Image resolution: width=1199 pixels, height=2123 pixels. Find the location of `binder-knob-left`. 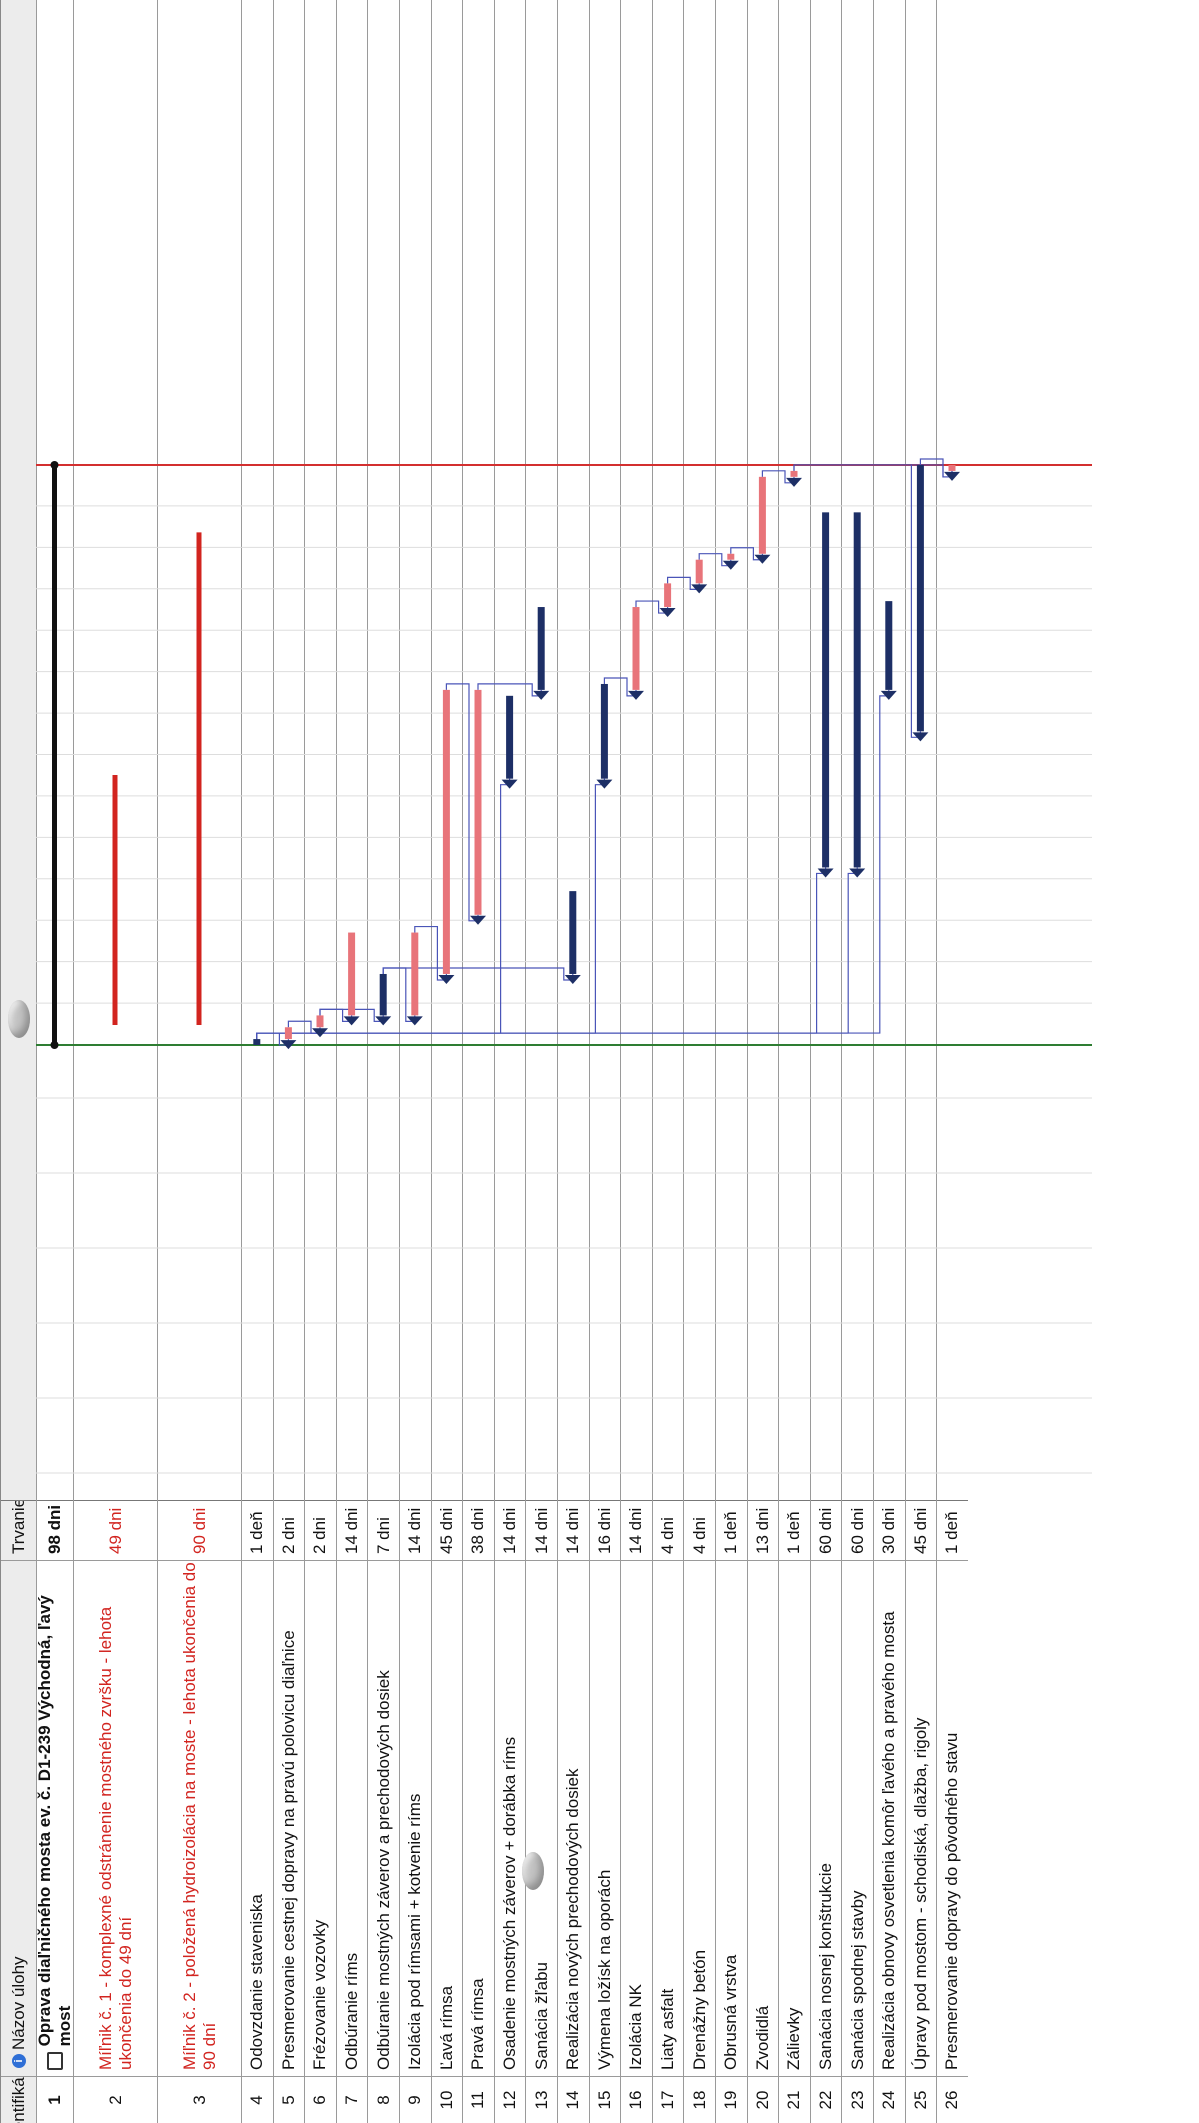

binder-knob-left is located at coordinates (19, 1019).